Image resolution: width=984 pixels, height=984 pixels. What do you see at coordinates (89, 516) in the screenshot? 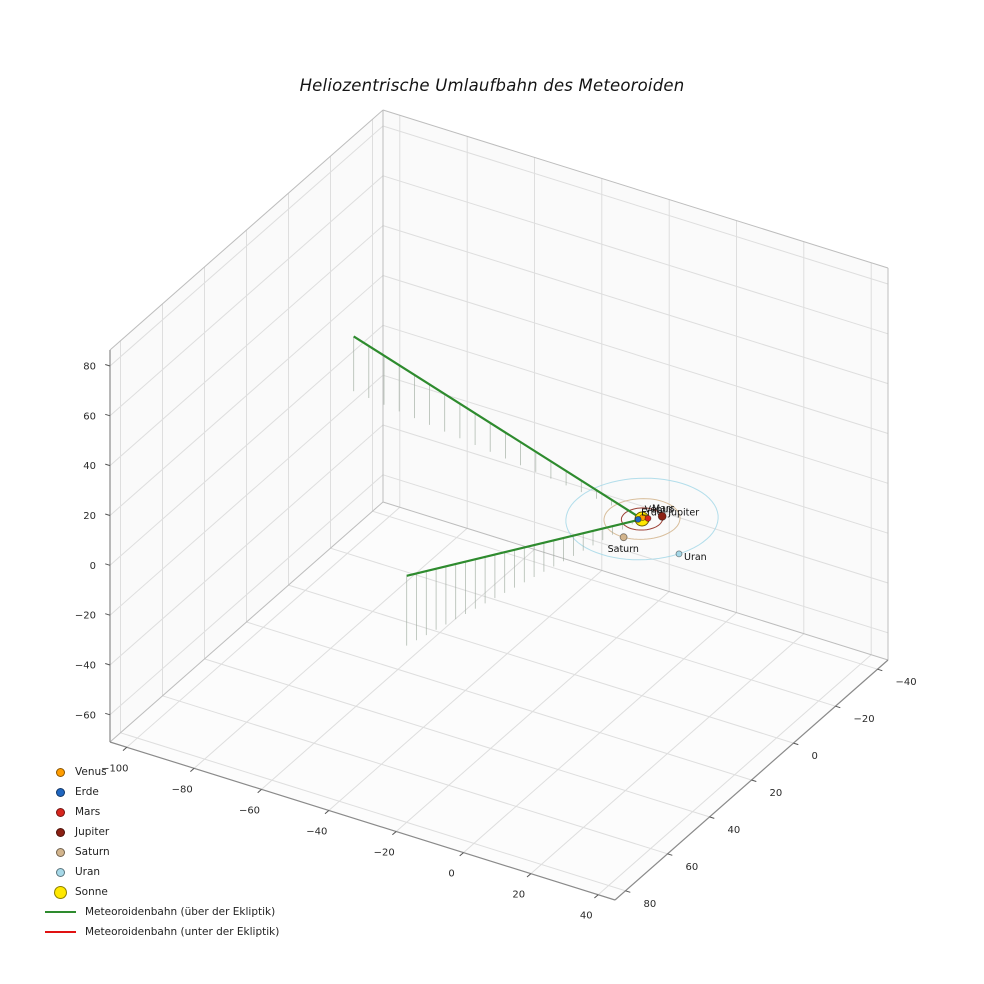
I see `z-tick-label: 20` at bounding box center [89, 516].